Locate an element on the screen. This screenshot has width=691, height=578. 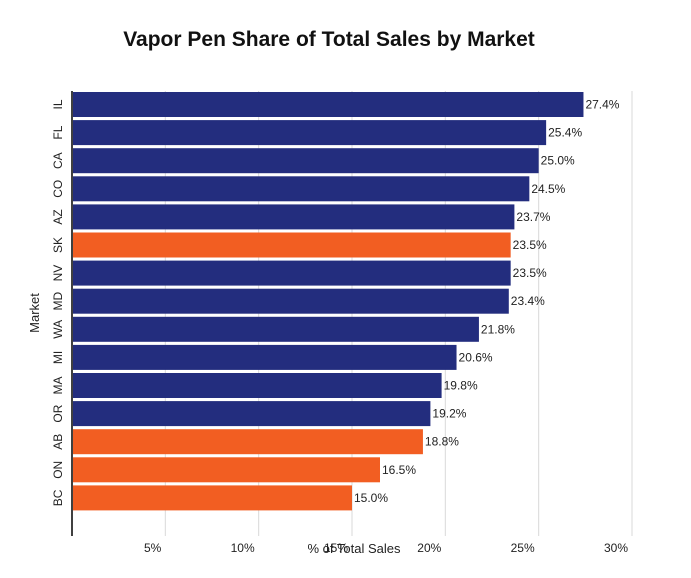
x-tick-label: 10% is located at coordinates (243, 548).